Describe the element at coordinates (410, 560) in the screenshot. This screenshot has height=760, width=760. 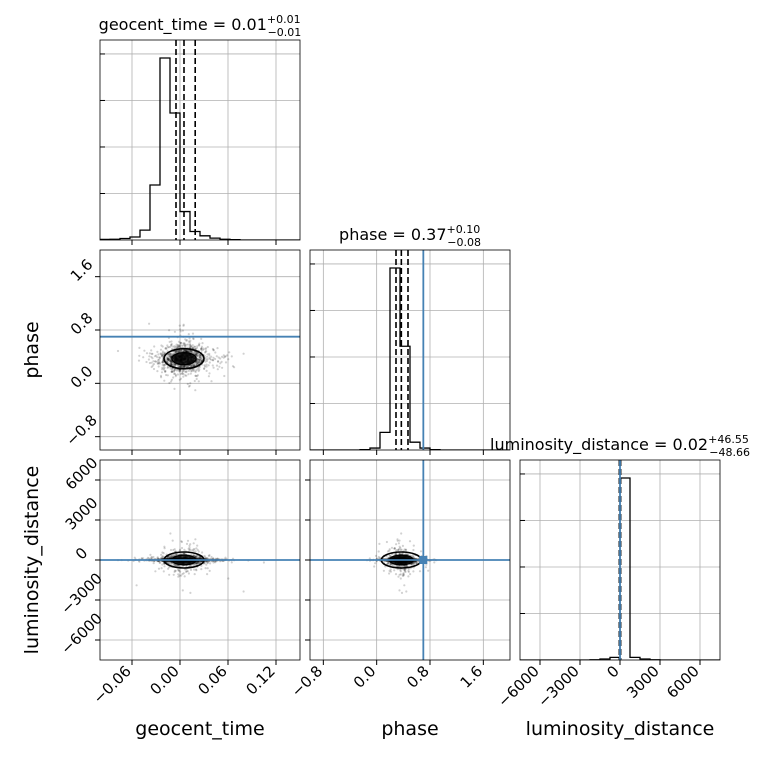
I see `panel-phase-vs-luminosity_distance` at that location.